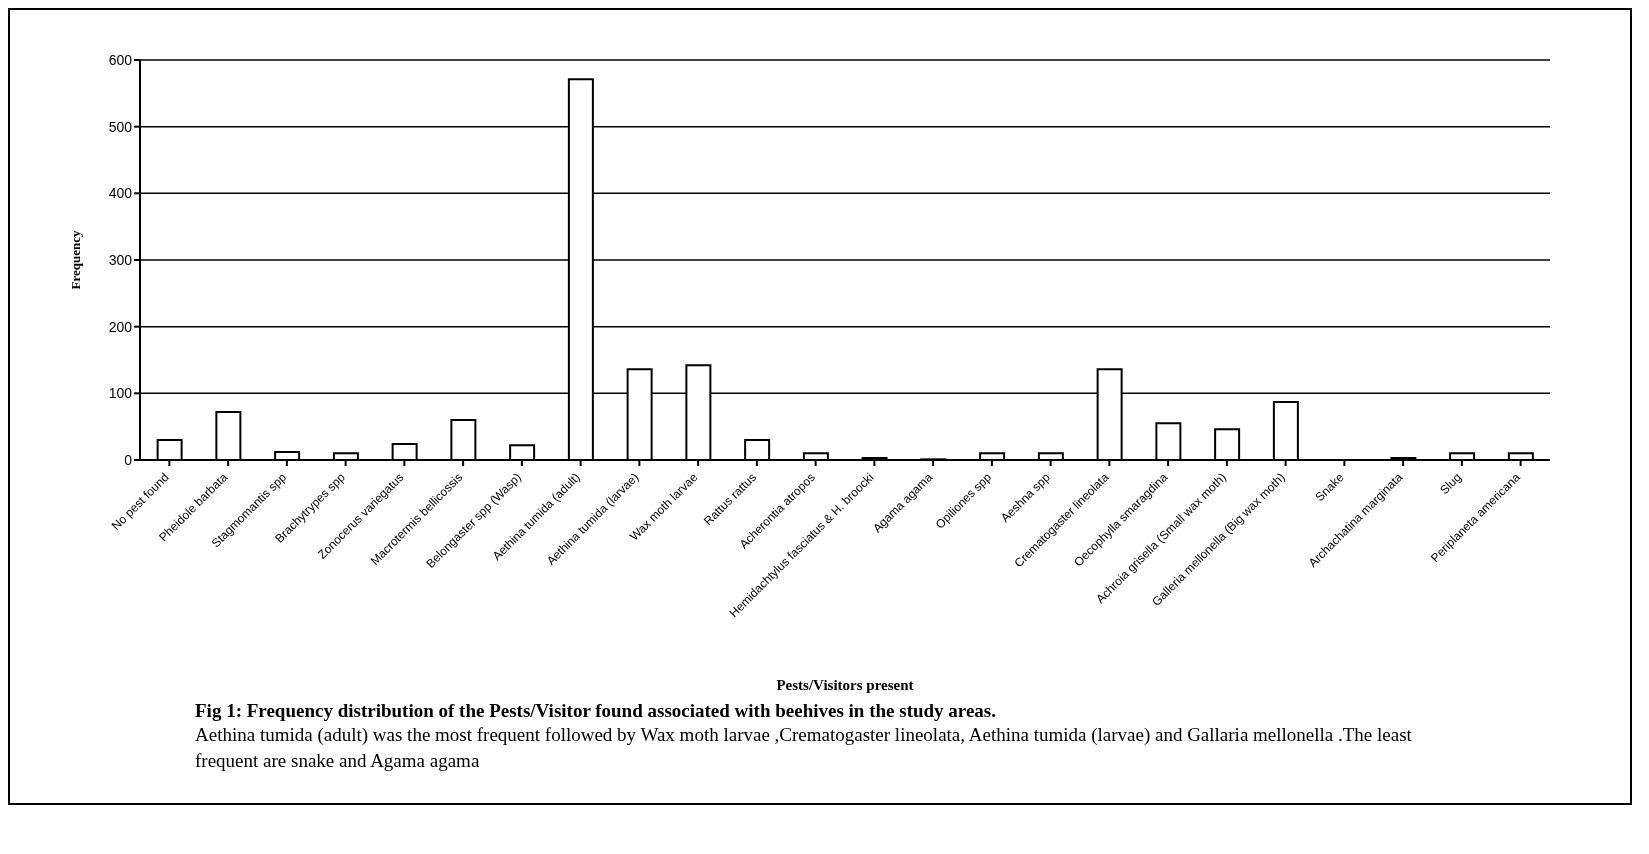 The height and width of the screenshot is (854, 1649). Describe the element at coordinates (75, 260) in the screenshot. I see `y-axis-title: Frequency` at that location.